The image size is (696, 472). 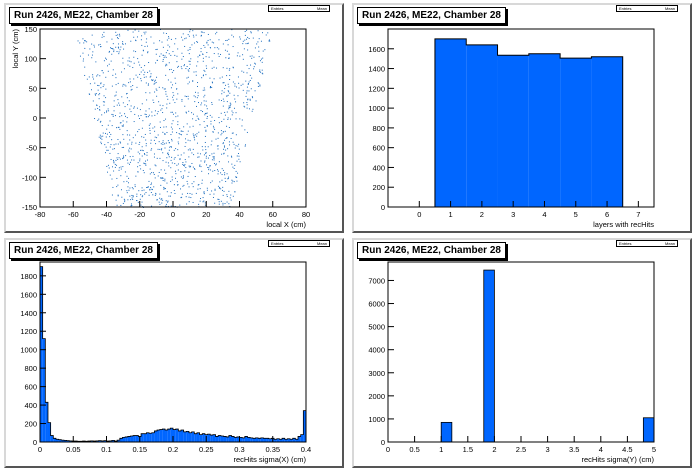 I want to click on y-tick-label: 1000, so click(x=376, y=419).